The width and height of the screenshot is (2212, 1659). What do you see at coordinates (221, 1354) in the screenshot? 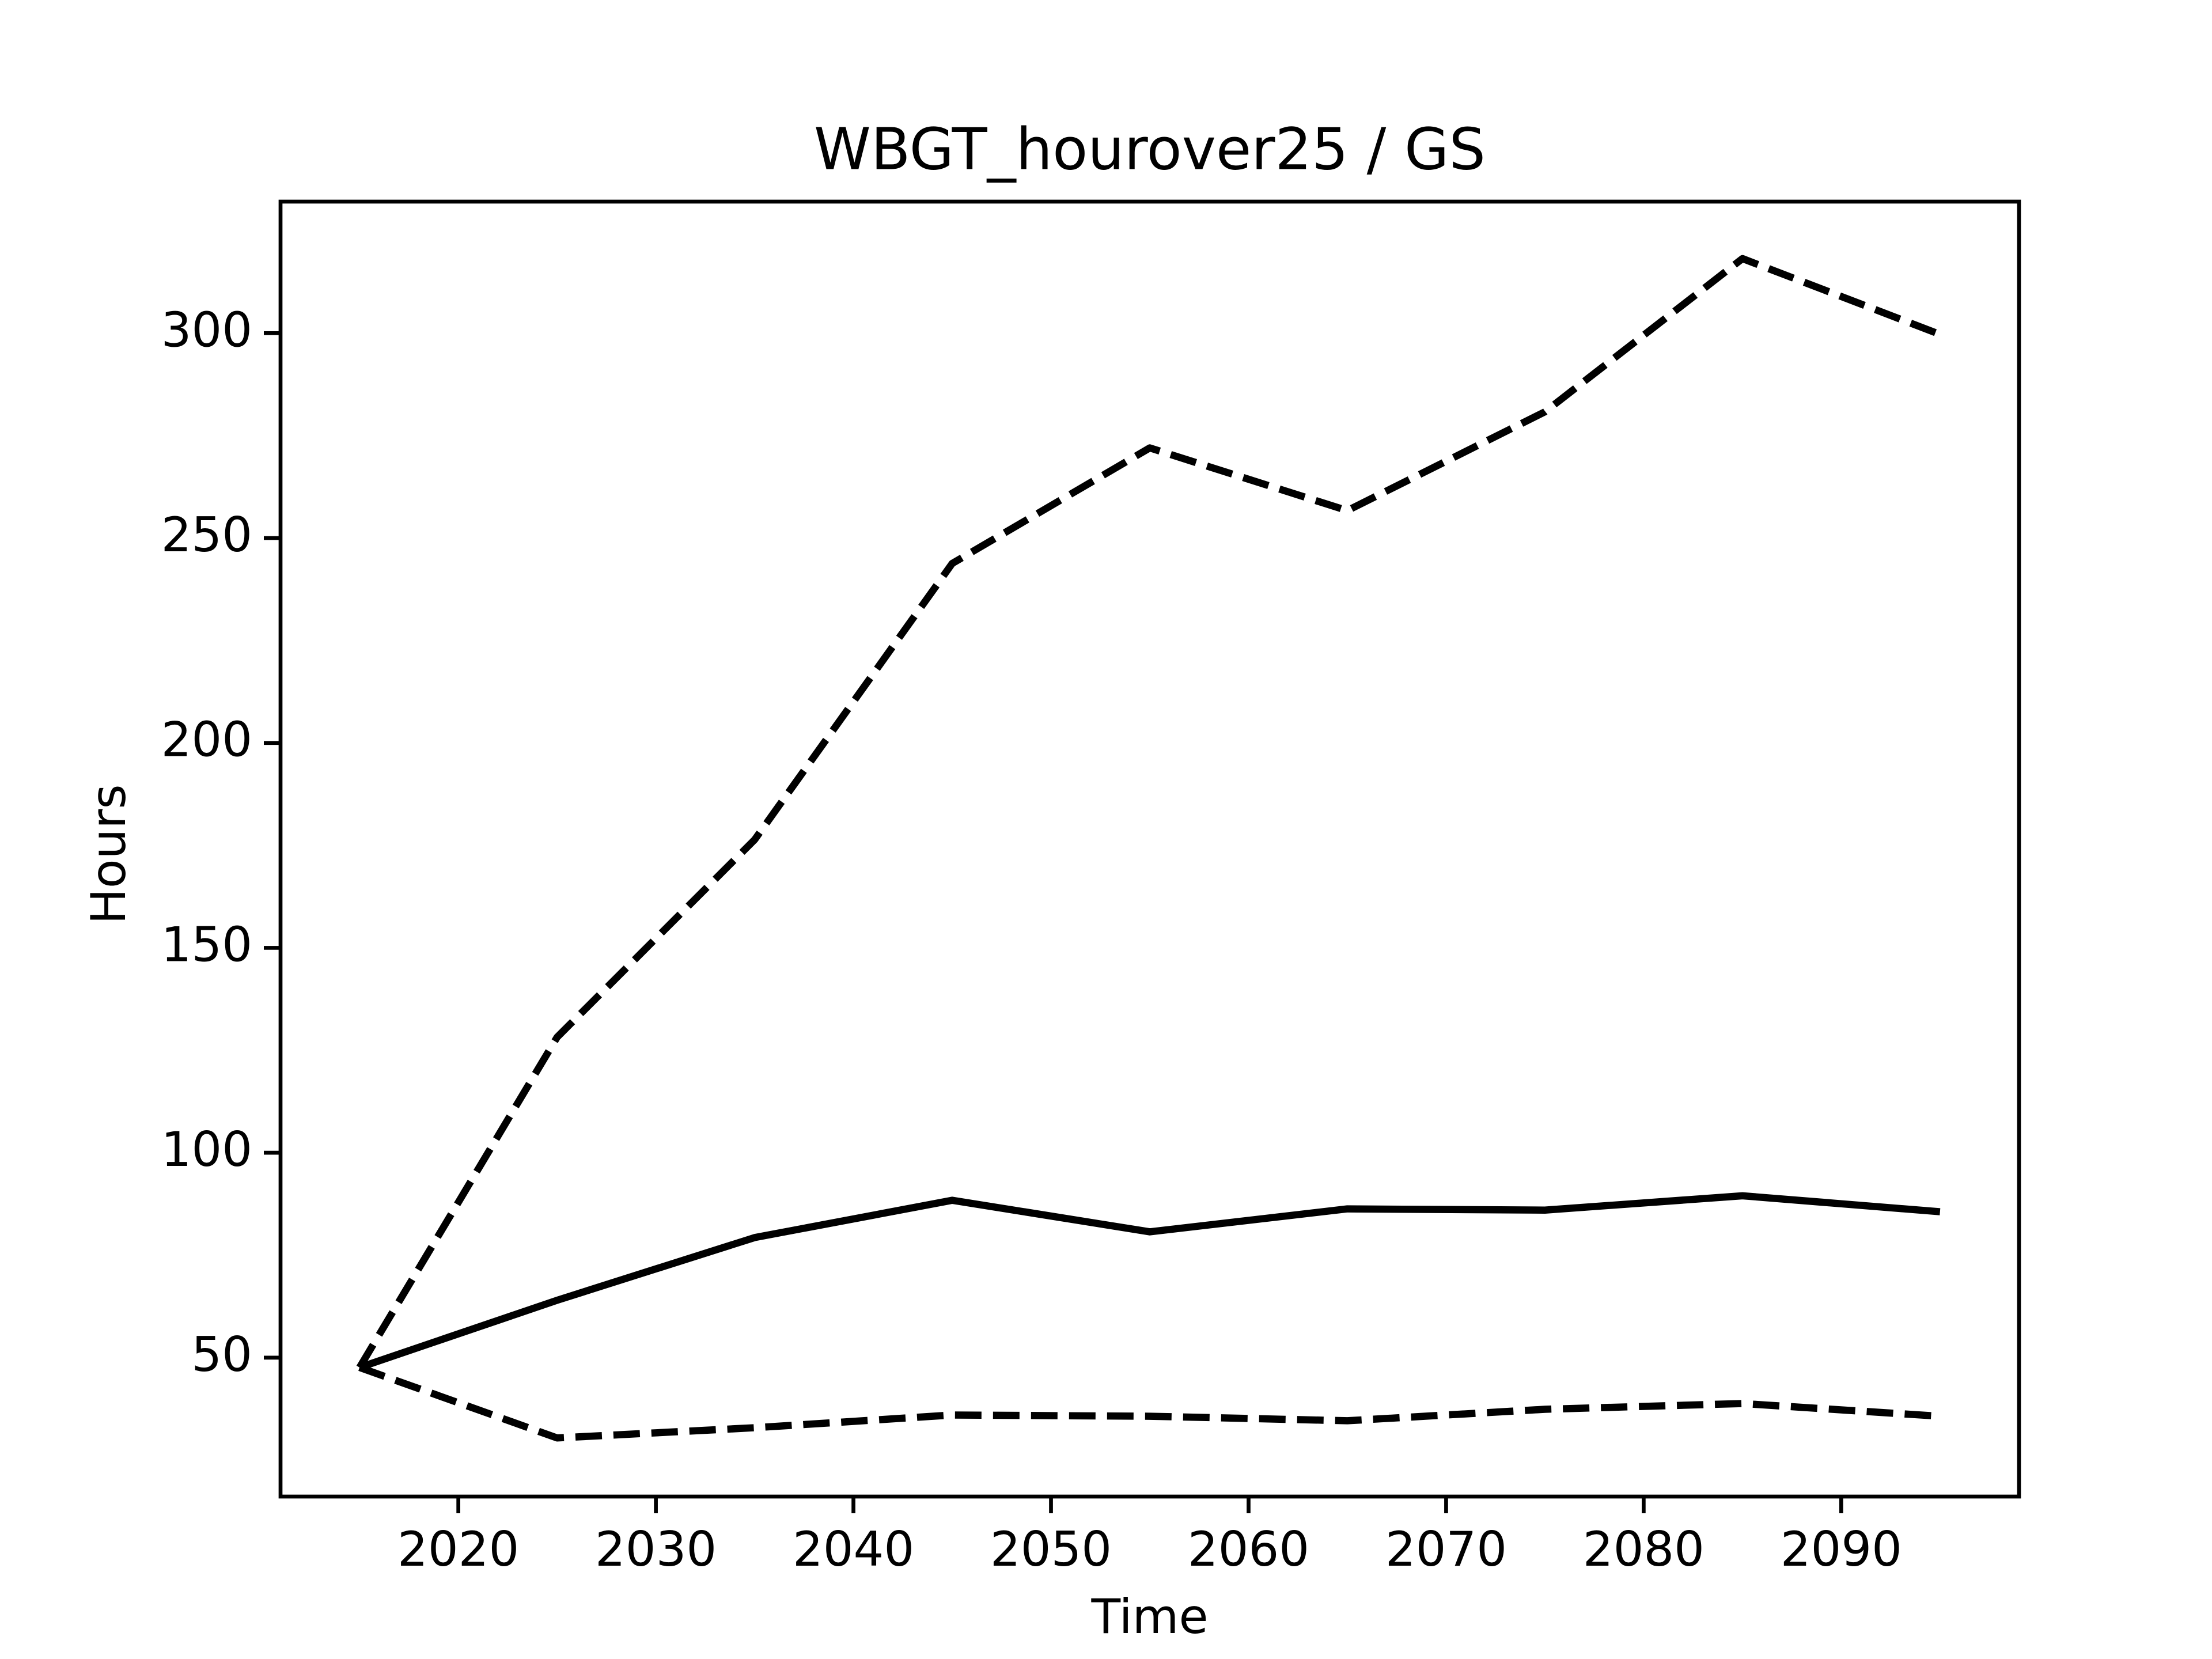
I see `y-tick-label: 50` at bounding box center [221, 1354].